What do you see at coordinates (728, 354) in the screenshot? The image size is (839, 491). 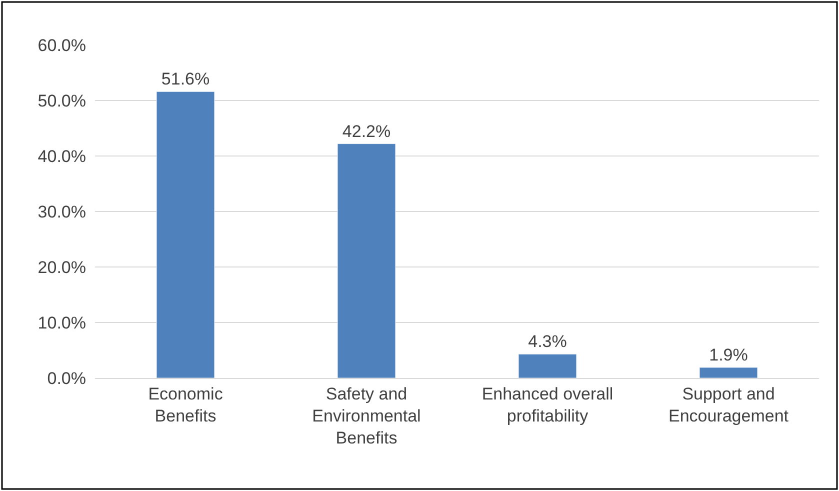 I see `data-label: 1.9%` at bounding box center [728, 354].